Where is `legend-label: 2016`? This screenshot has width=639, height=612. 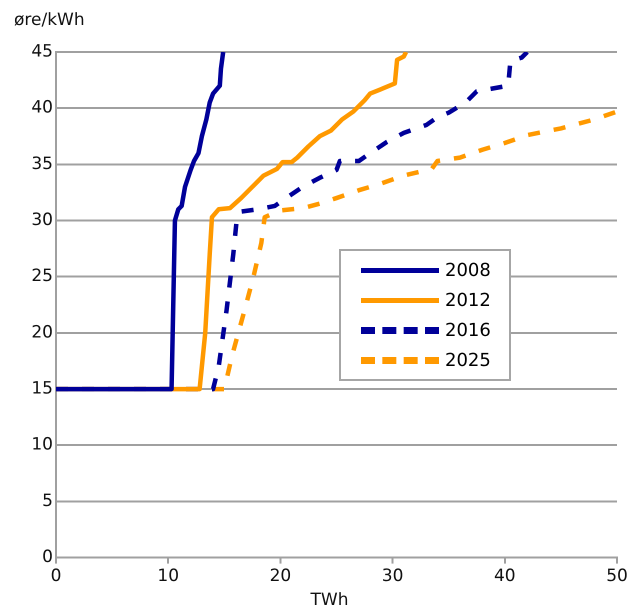 legend-label: 2016 is located at coordinates (468, 330).